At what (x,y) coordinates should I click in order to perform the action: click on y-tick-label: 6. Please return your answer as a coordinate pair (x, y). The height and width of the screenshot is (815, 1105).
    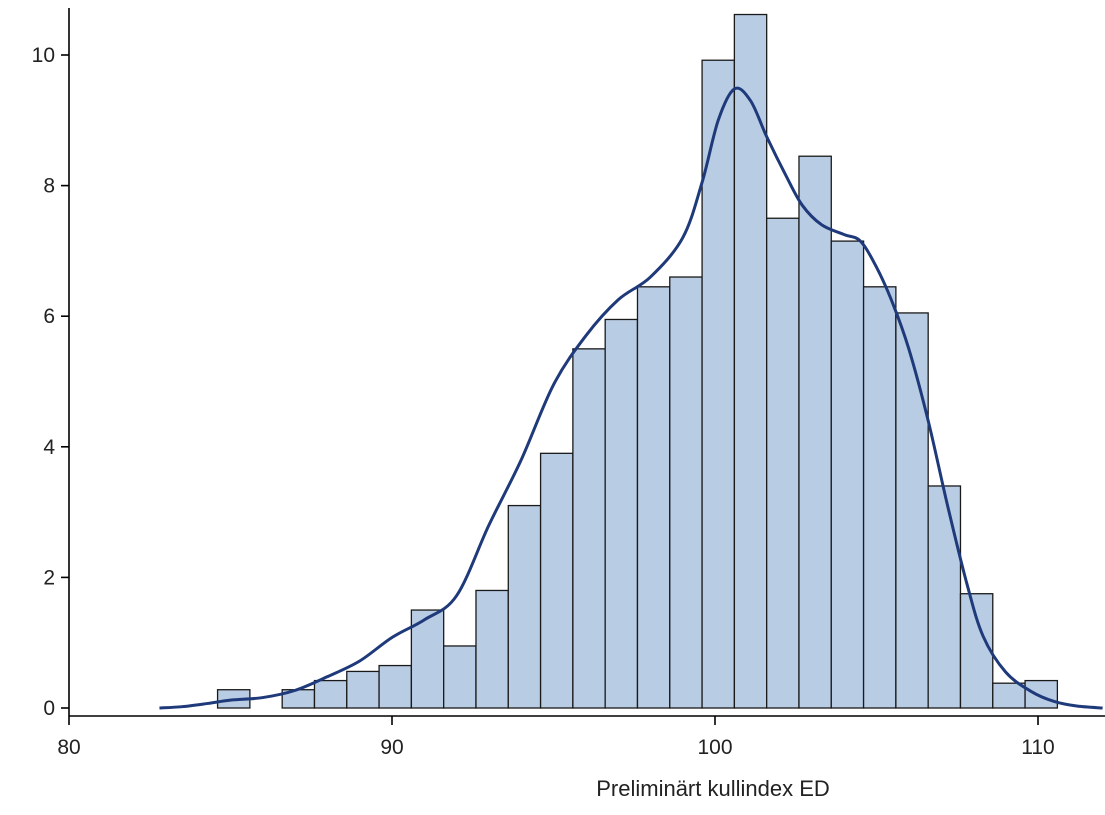
    Looking at the image, I should click on (49, 316).